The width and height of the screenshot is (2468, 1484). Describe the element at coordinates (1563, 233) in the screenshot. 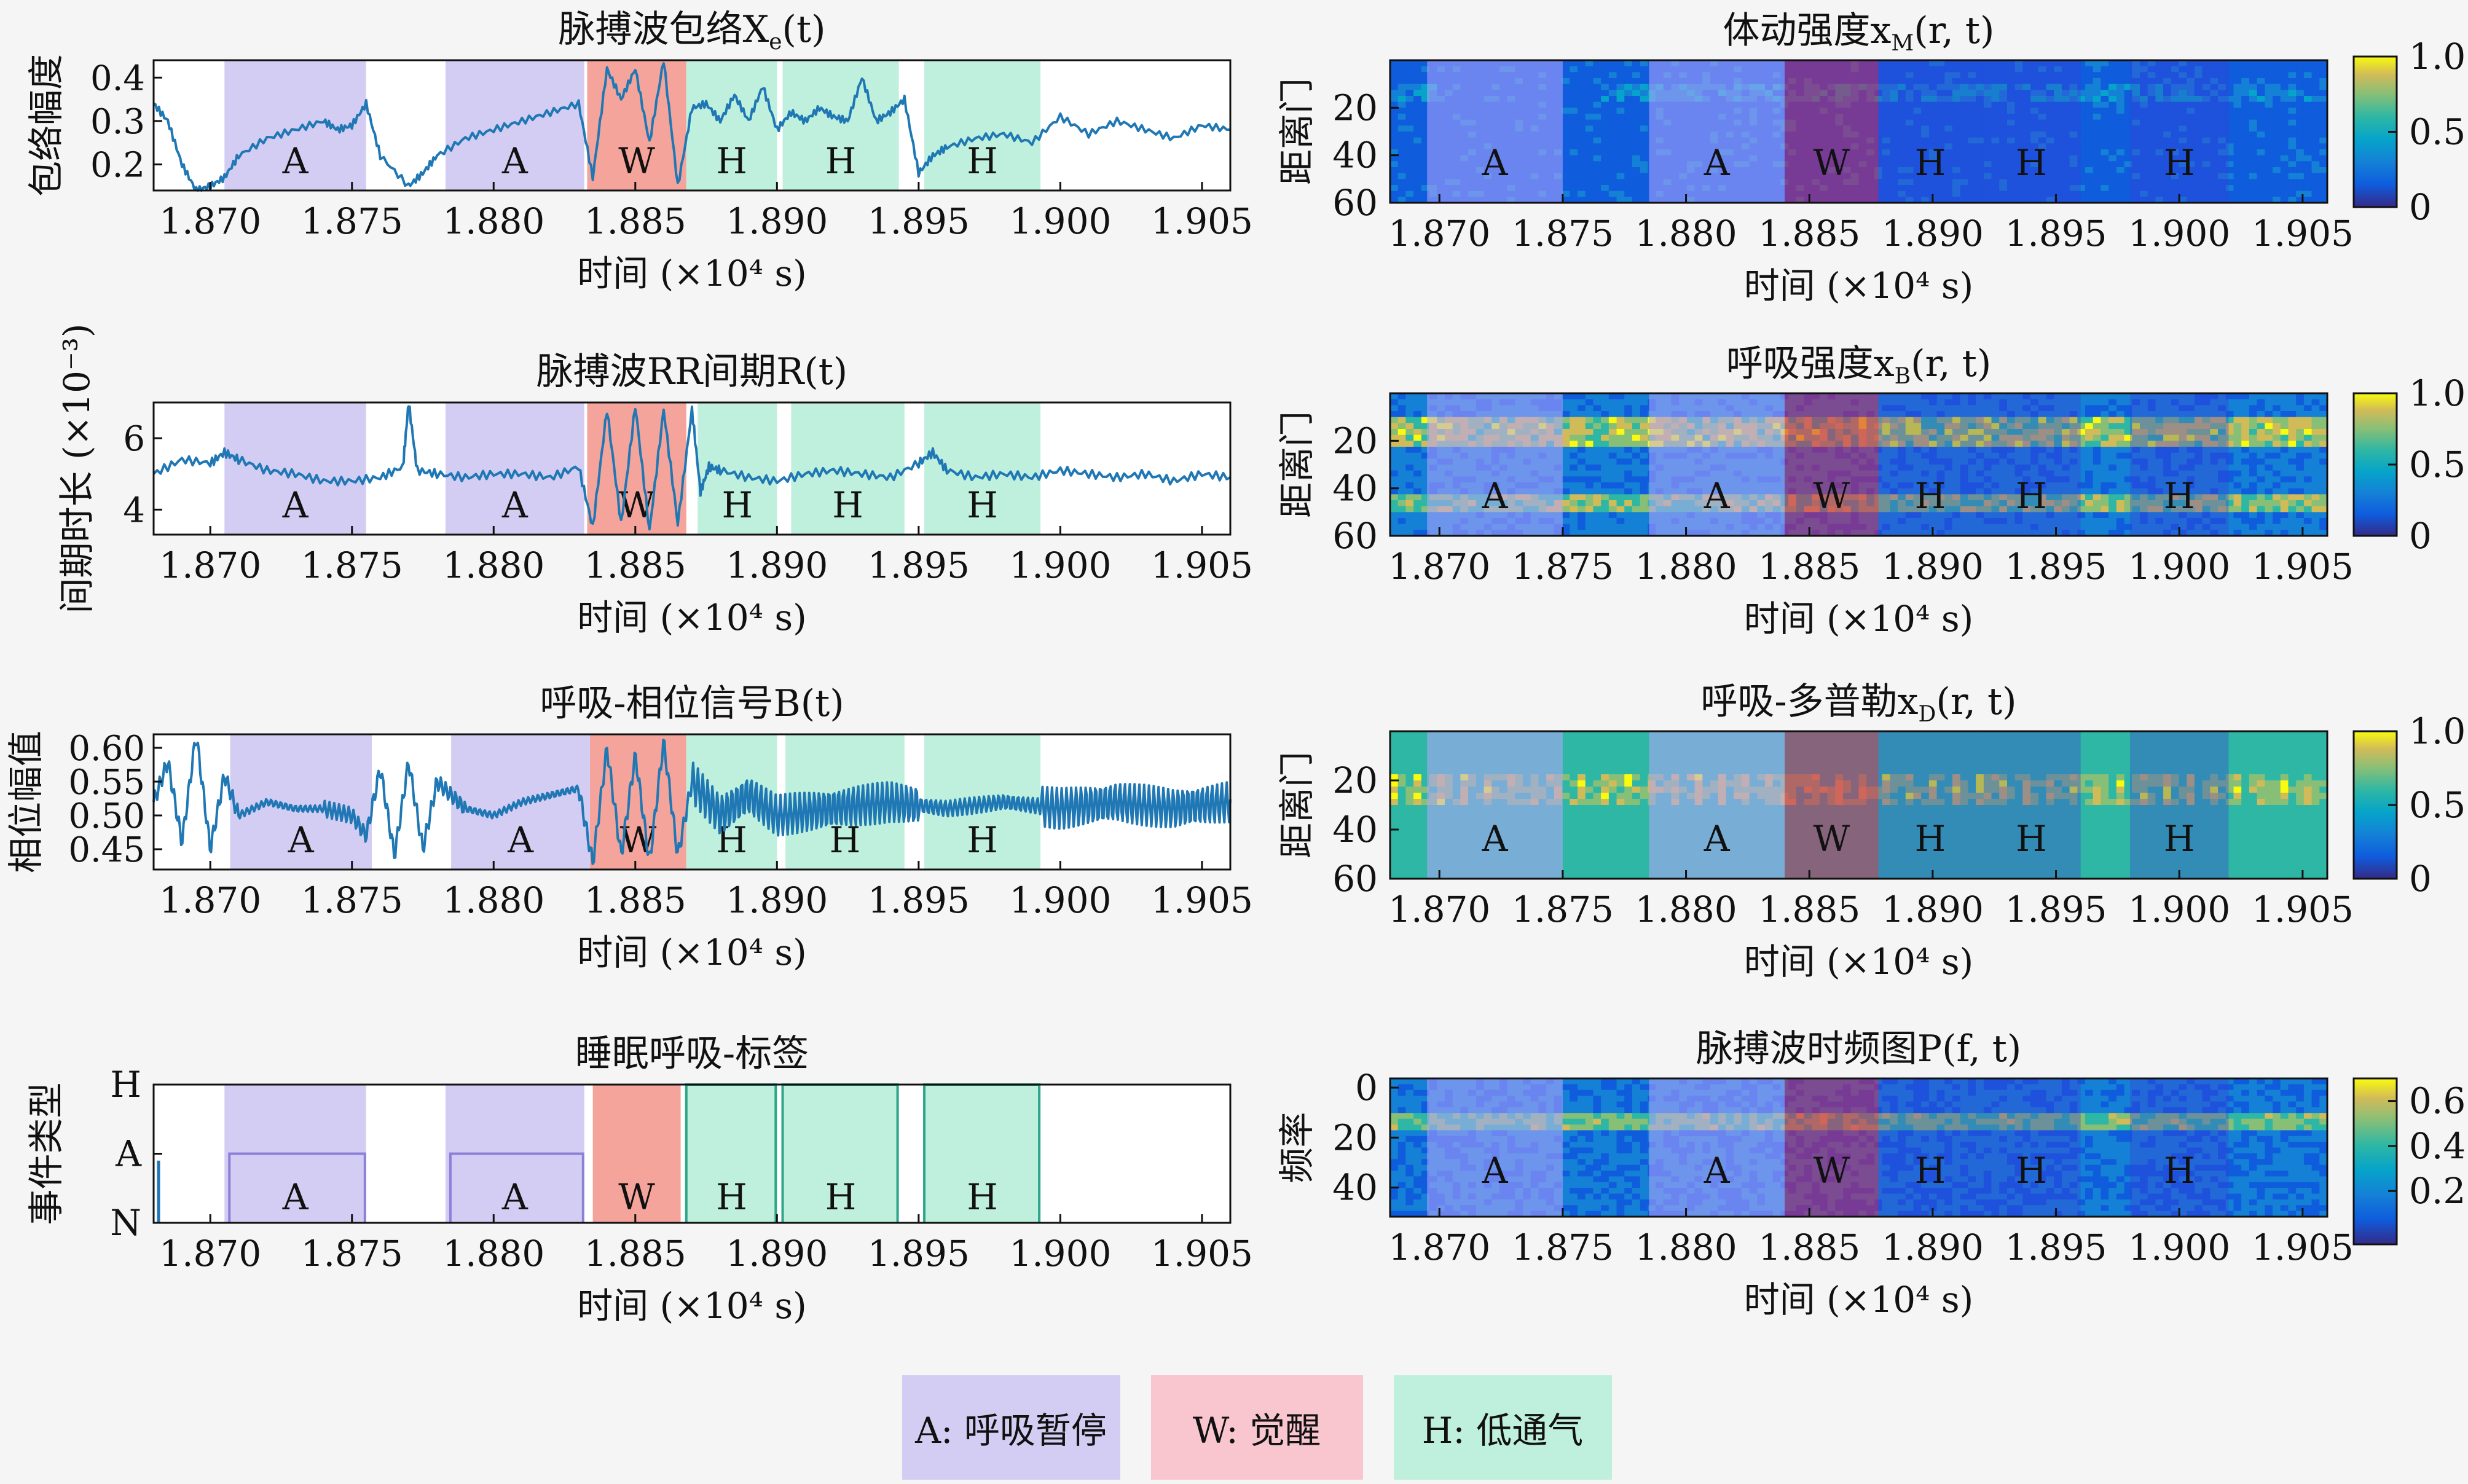

I see `x-tick-label: 1.875` at that location.